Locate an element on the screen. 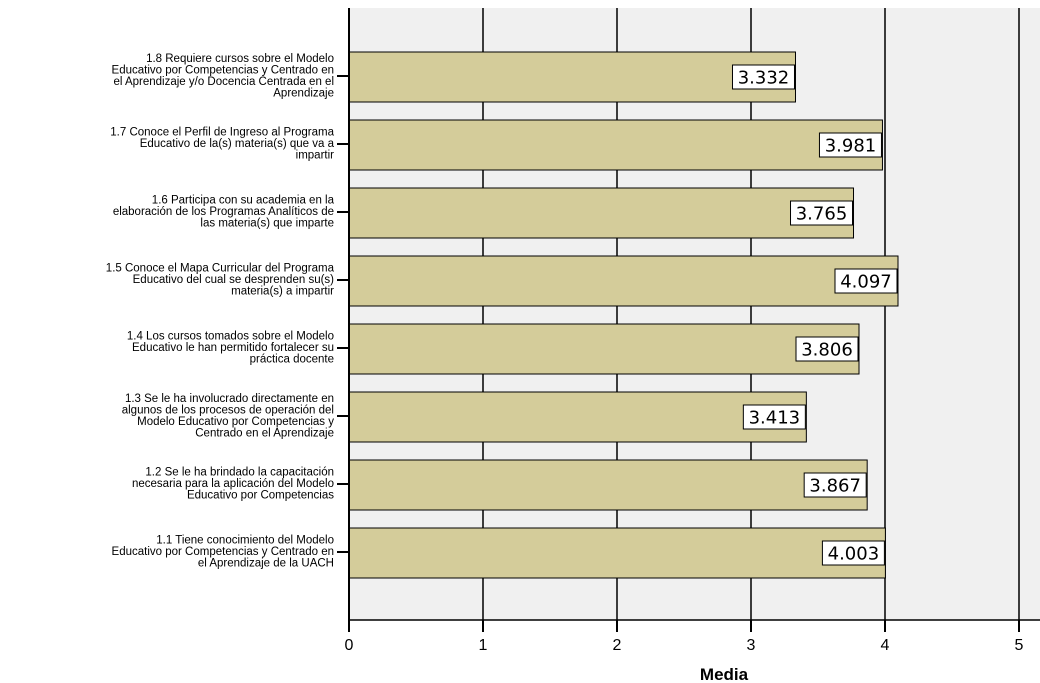 The height and width of the screenshot is (683, 1040). category-label-line: Modelo Educativo por Competencias y is located at coordinates (235, 422).